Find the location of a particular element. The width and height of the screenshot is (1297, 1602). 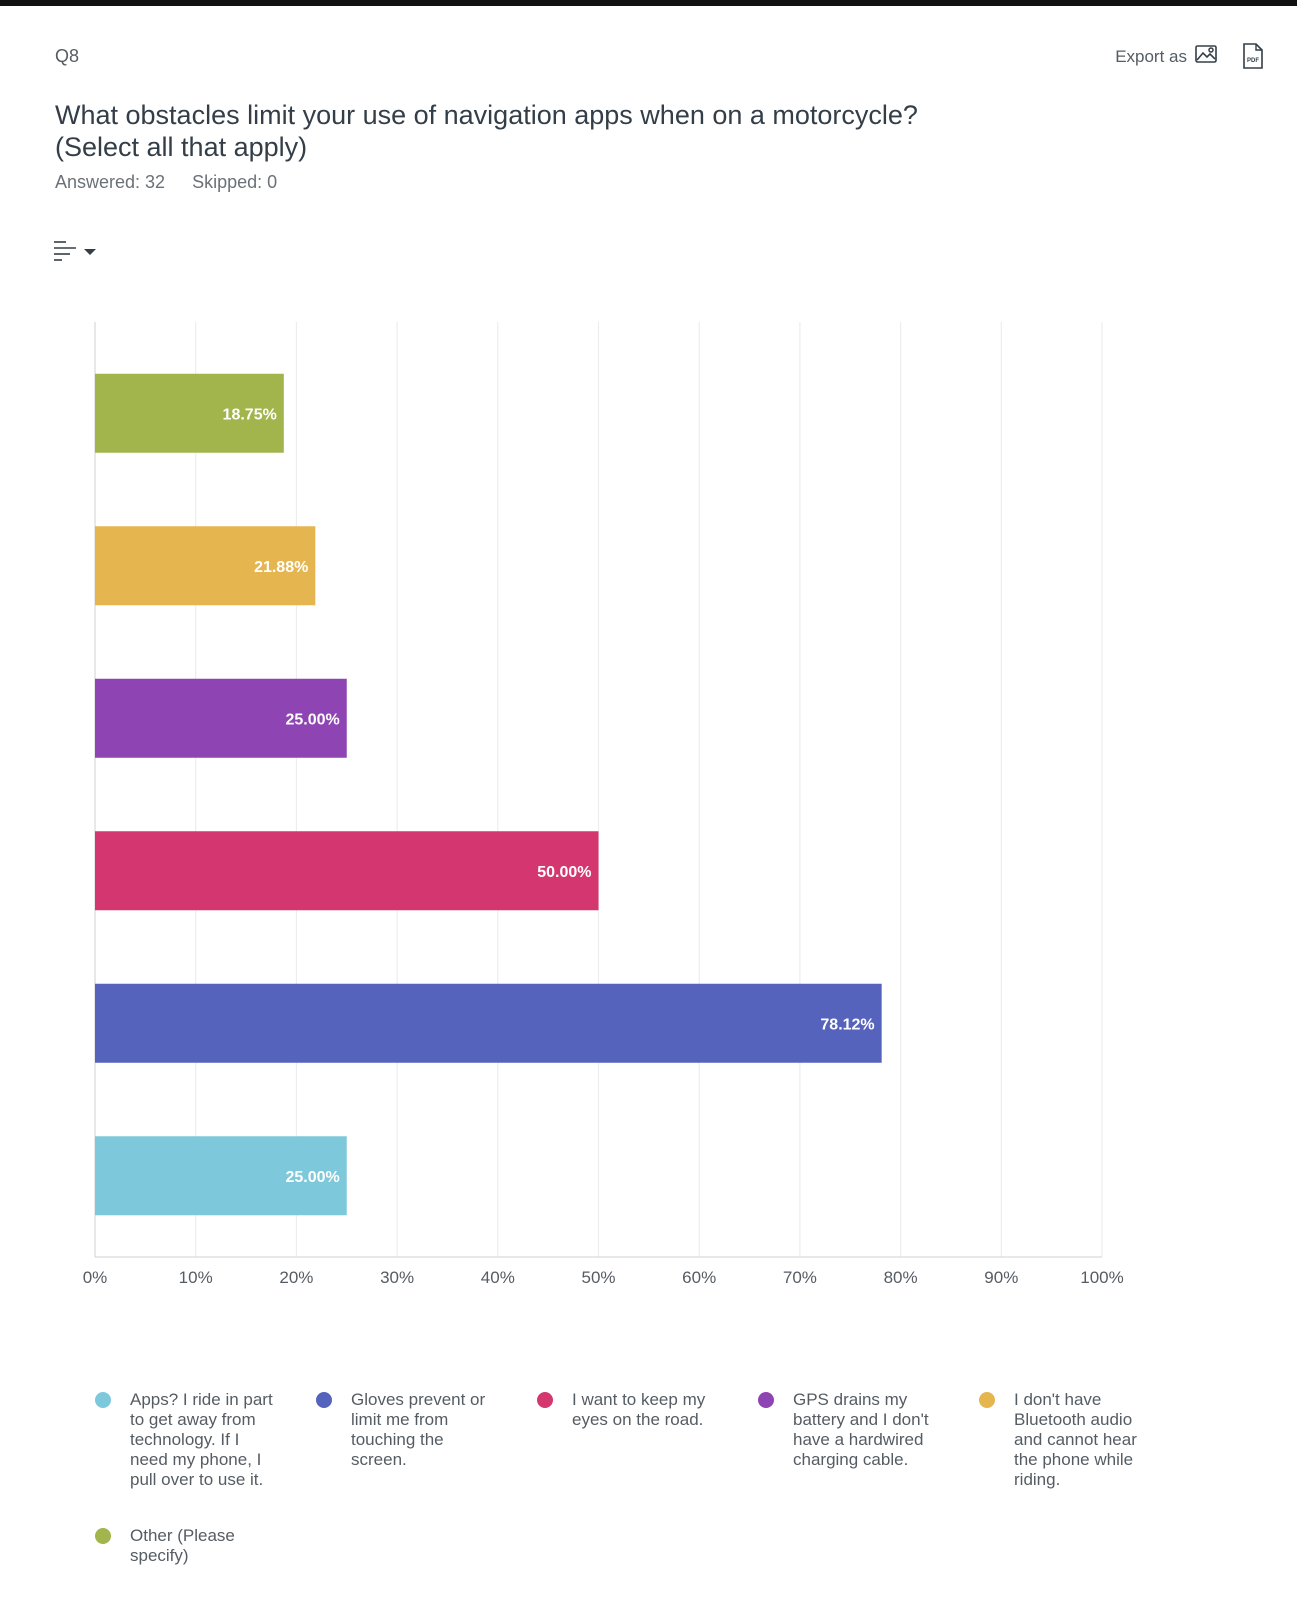

legend-label: Other (Please specify) is located at coordinates (182, 1545).